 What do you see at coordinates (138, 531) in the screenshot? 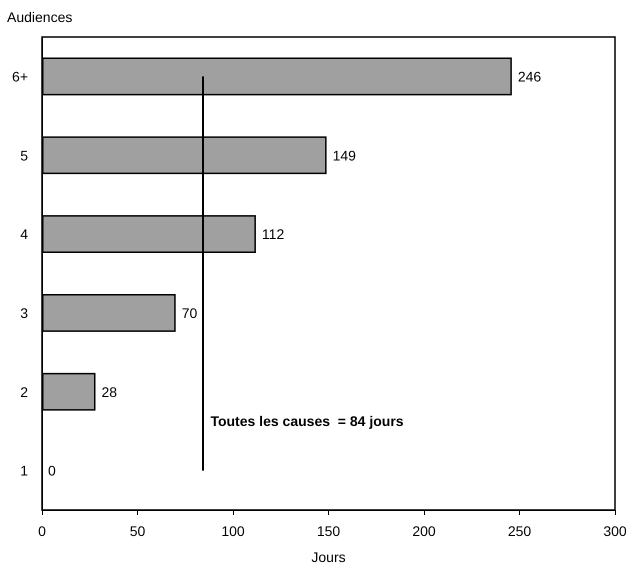
I see `x-tick-label: 50` at bounding box center [138, 531].